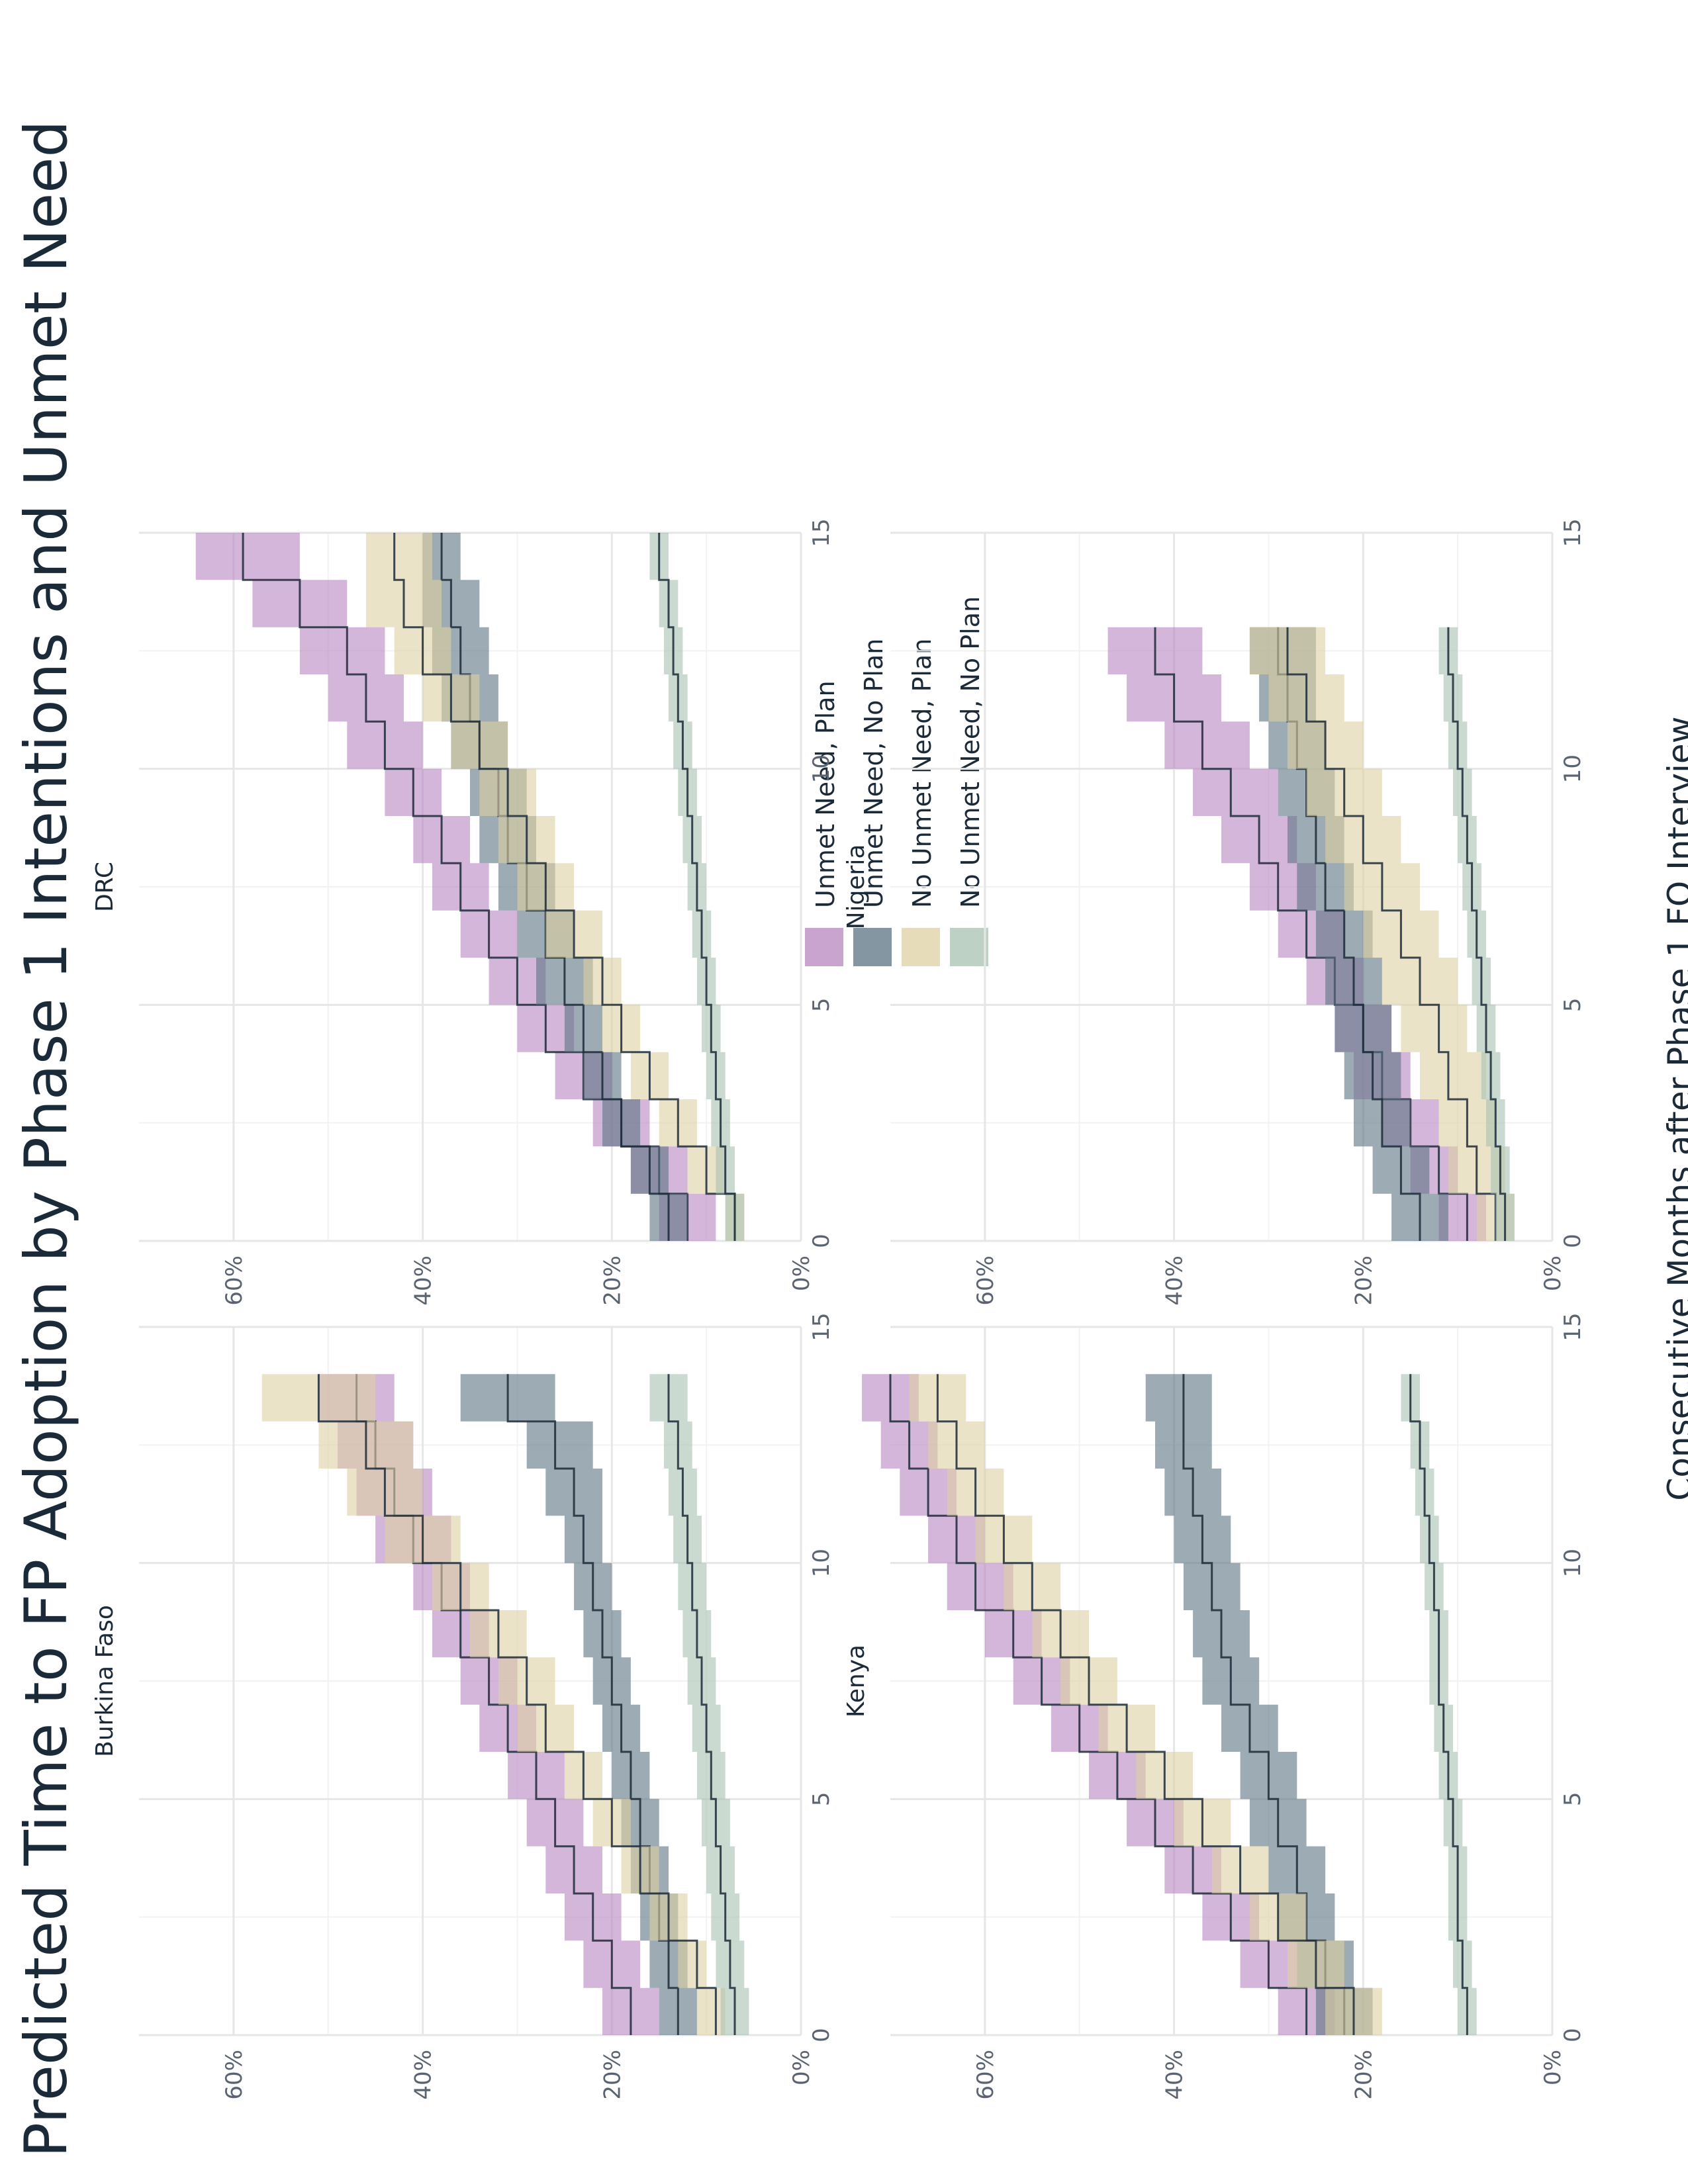 This screenshot has width=1688, height=2184. What do you see at coordinates (104, 887) in the screenshot?
I see `panel-title: DRC` at bounding box center [104, 887].